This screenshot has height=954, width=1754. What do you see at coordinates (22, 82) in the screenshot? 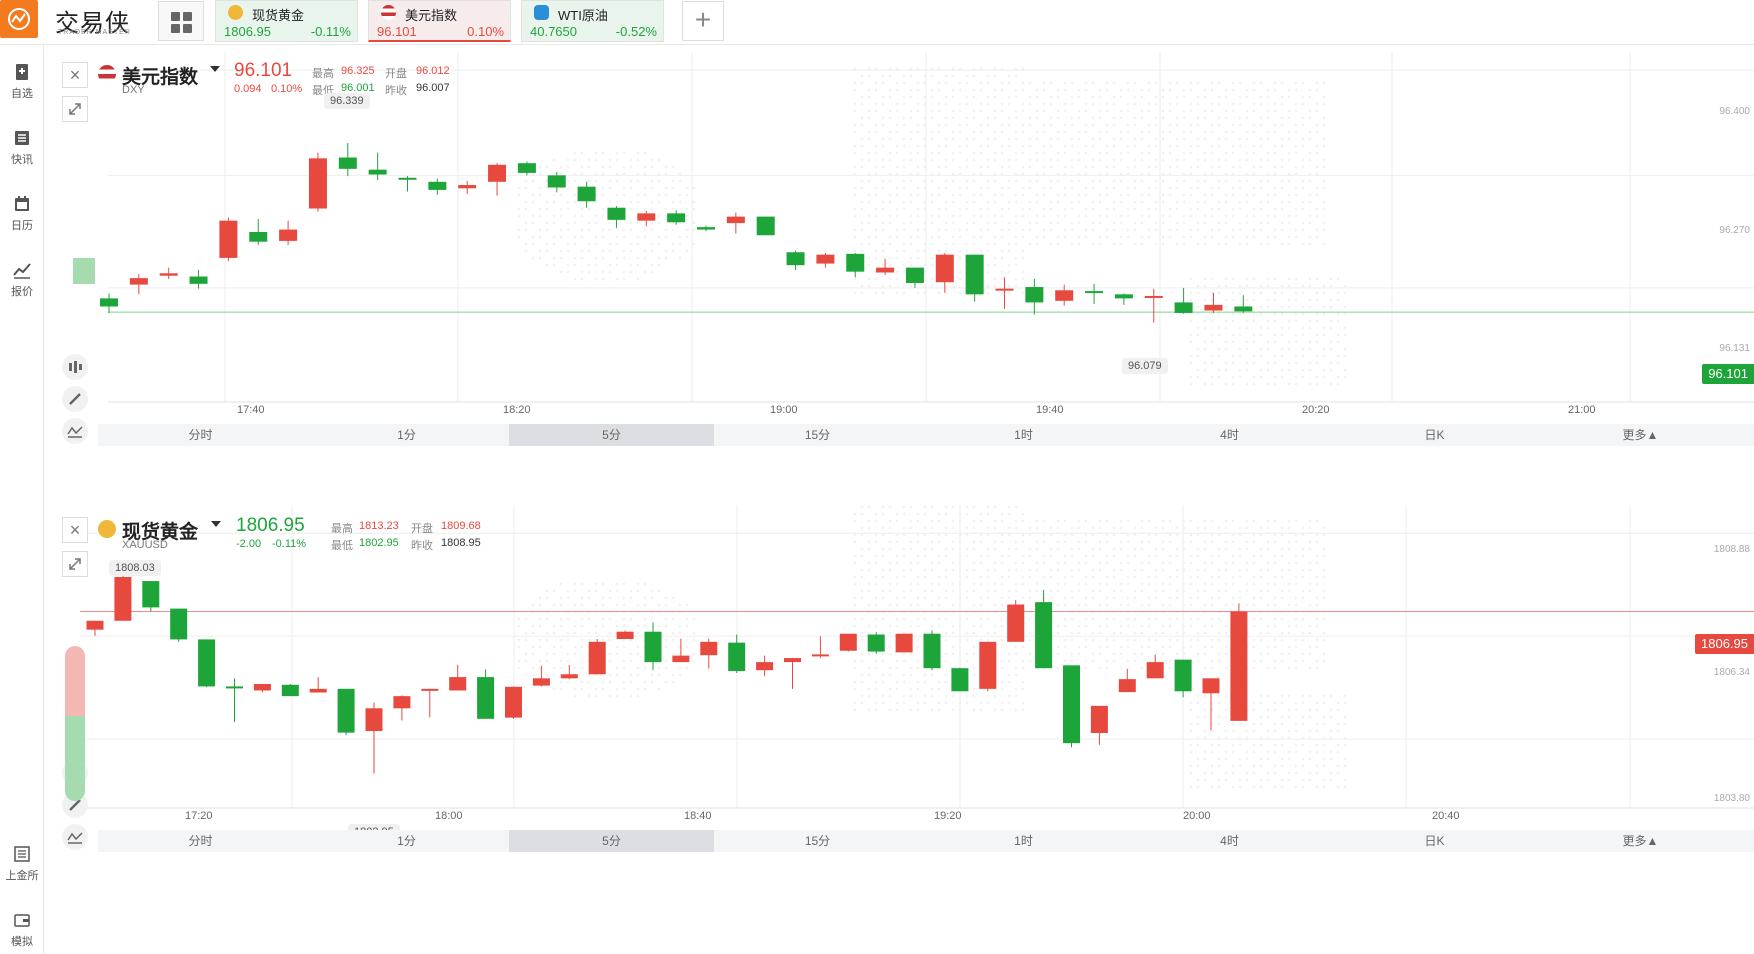
I see `sidebar-item-watchlist: 自选` at bounding box center [22, 82].